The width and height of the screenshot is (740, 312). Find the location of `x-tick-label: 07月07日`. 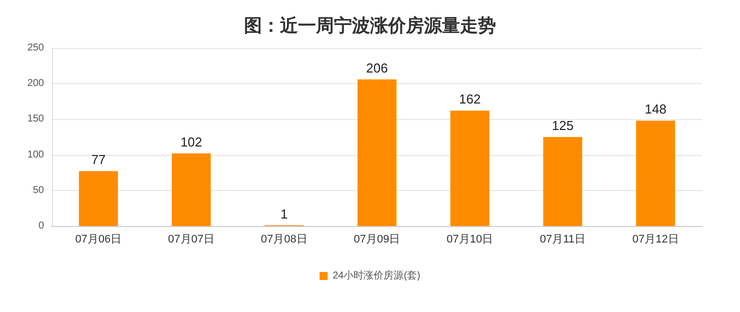

x-tick-label: 07月07日 is located at coordinates (191, 240).